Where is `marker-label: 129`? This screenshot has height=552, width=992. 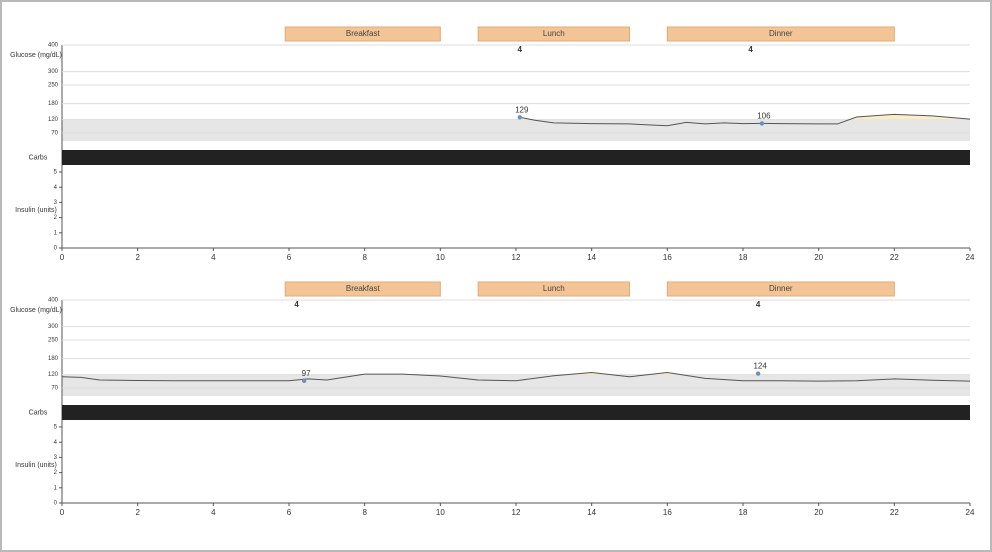
marker-label: 129 is located at coordinates (522, 109).